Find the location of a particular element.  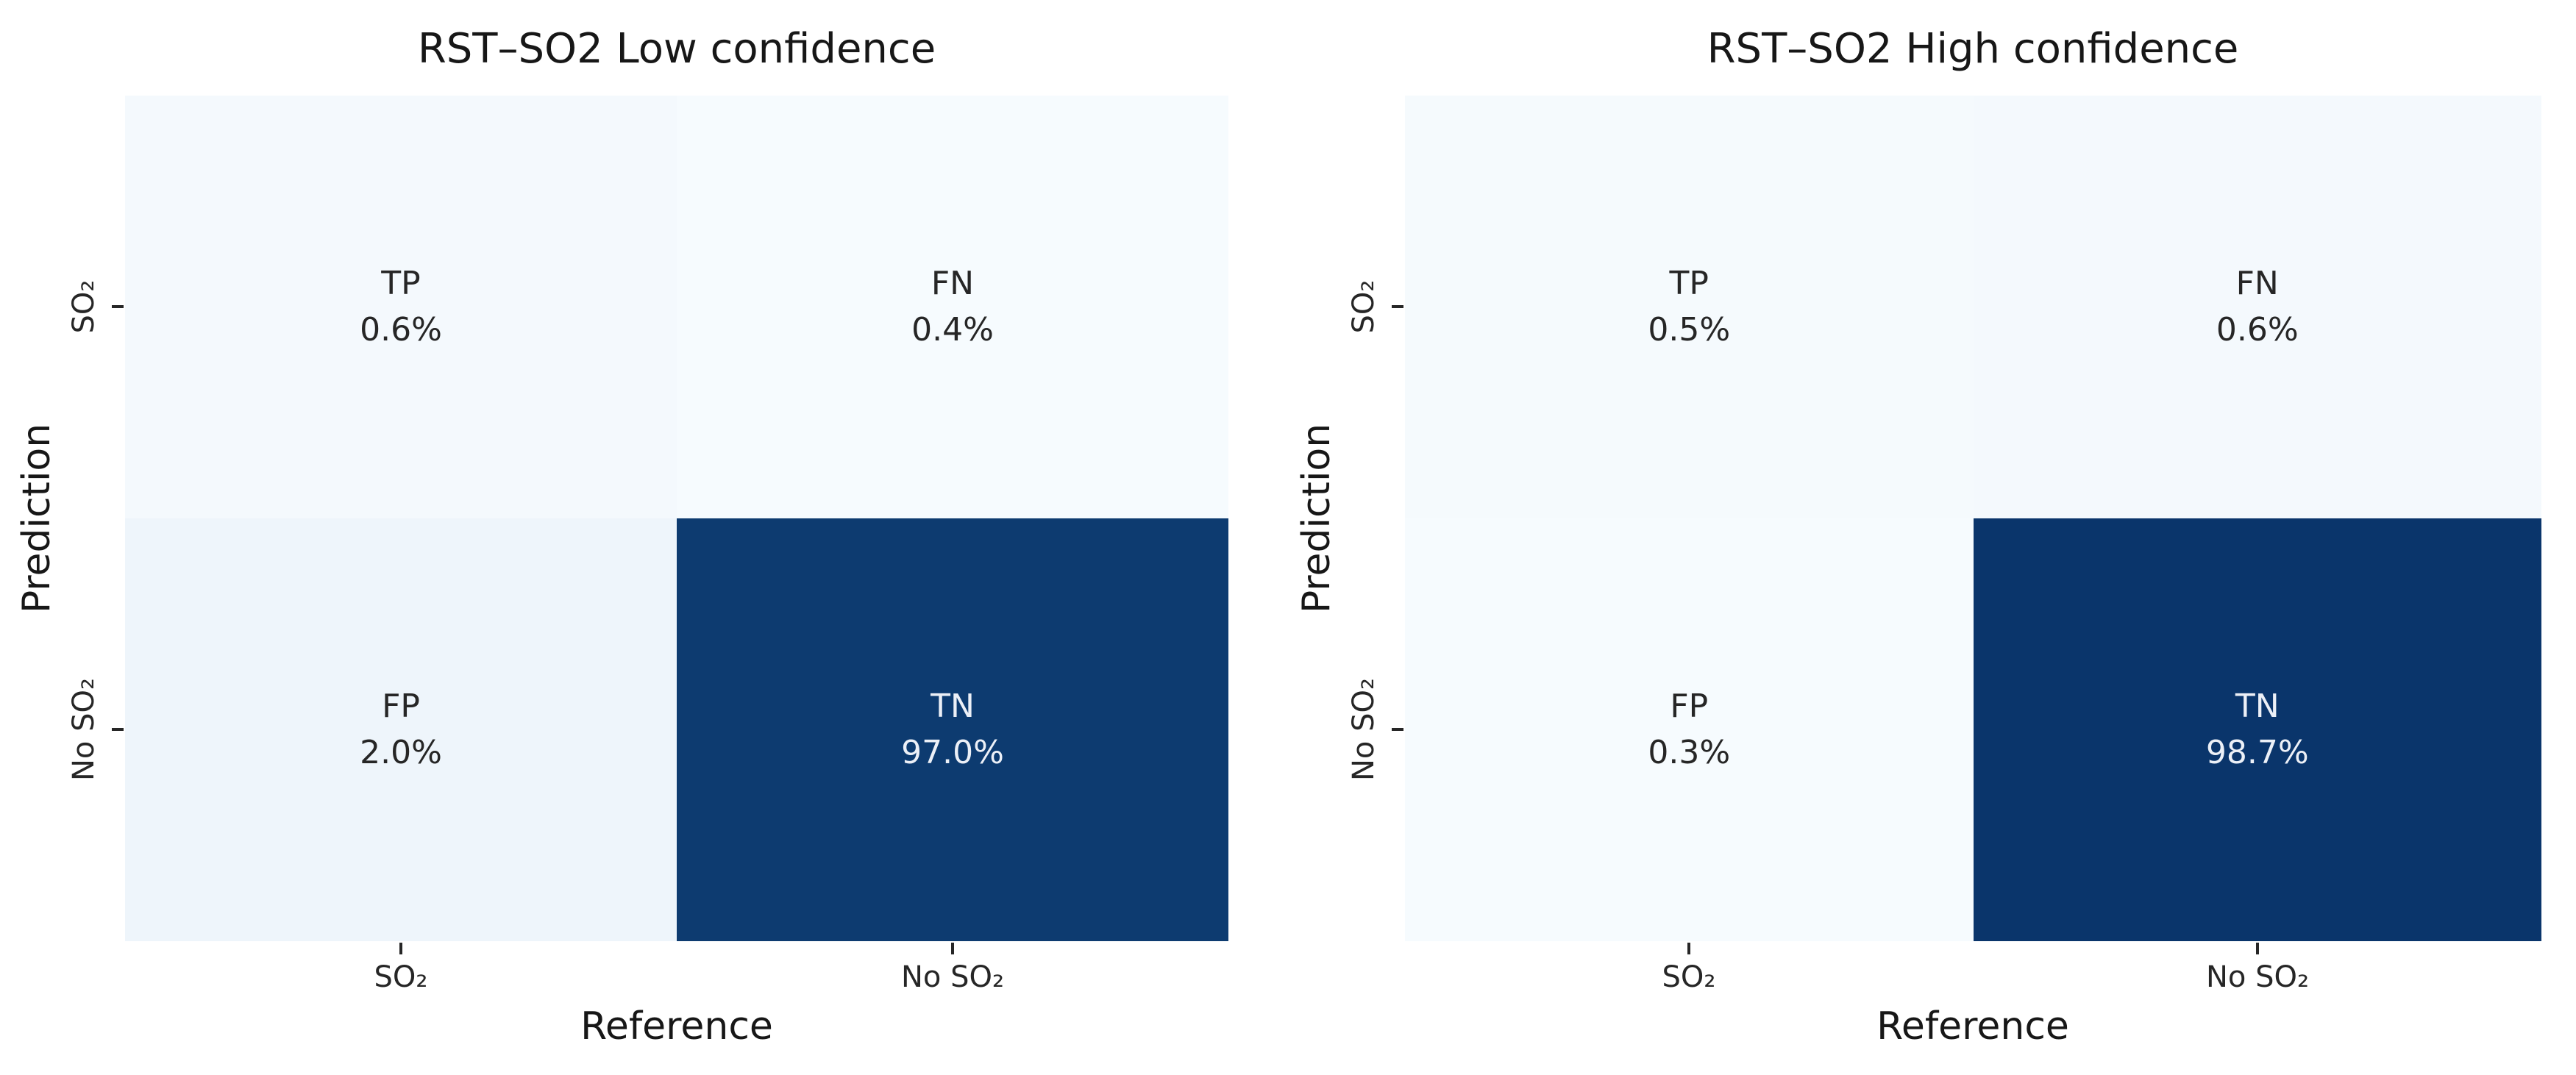

cell-true-positive: TP 0.5% is located at coordinates (1689, 307).